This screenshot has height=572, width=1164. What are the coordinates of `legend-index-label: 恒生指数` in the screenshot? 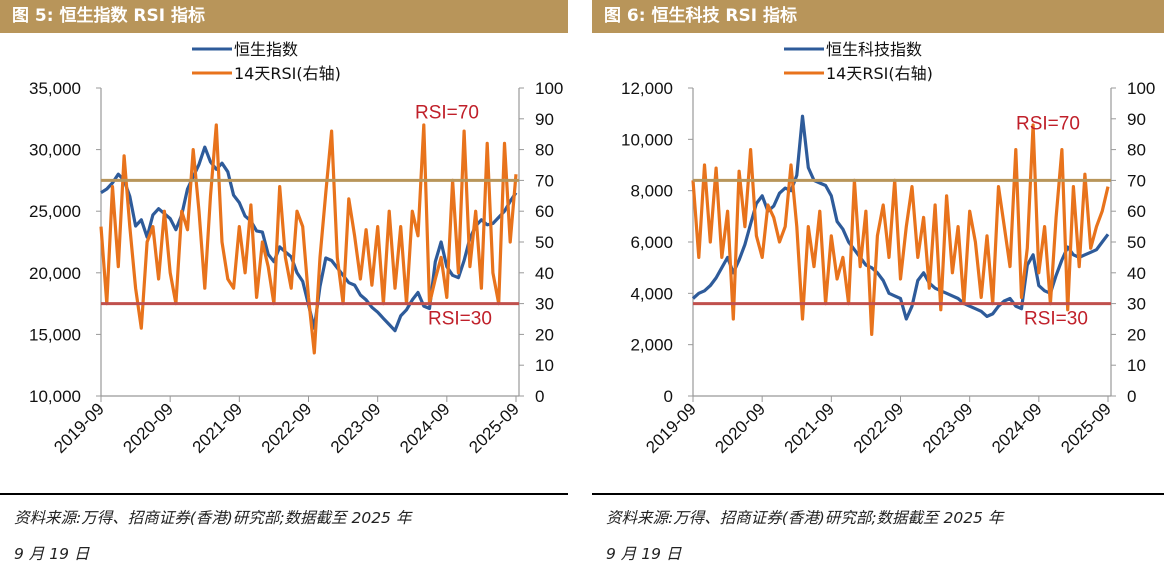 It's located at (266, 49).